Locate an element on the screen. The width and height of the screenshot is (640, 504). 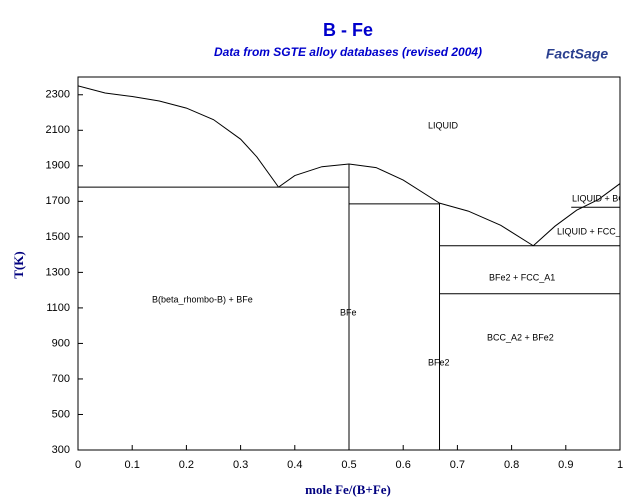
x-tick-label: 0 is located at coordinates (78, 465).